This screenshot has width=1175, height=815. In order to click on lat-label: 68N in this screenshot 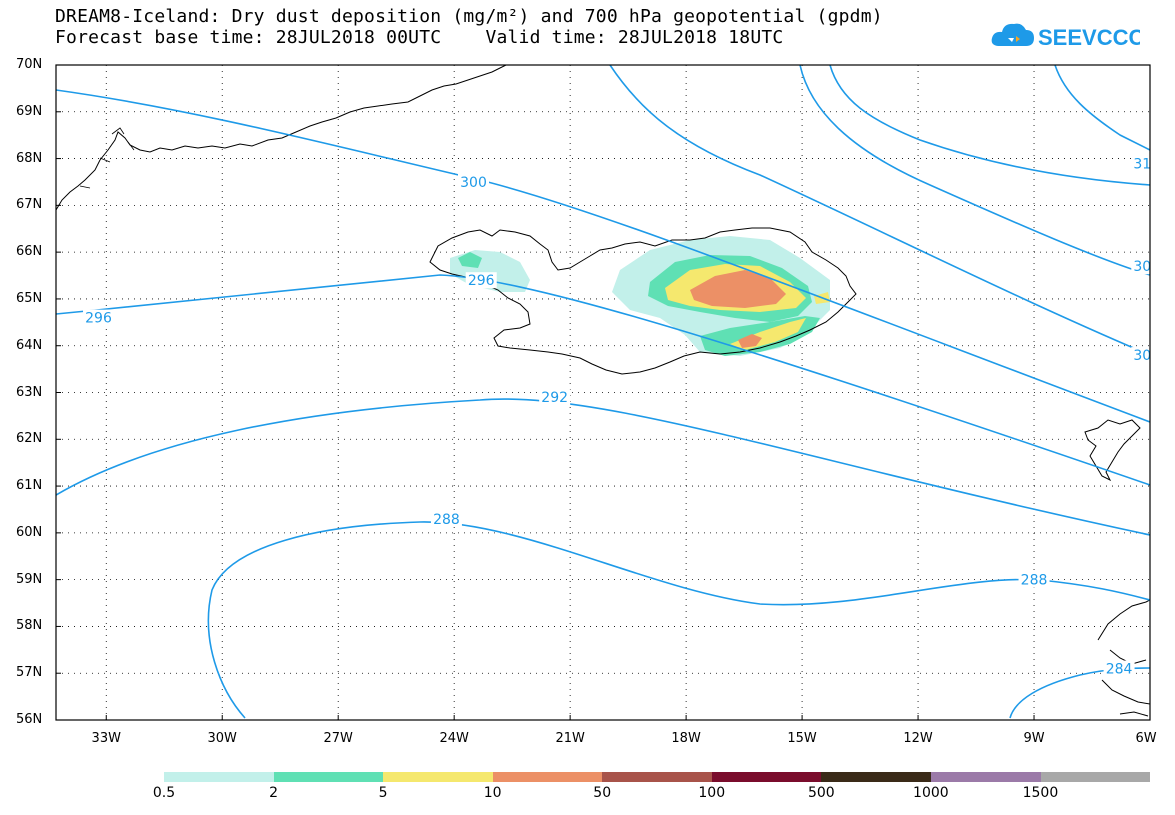, I will do `click(29, 158)`.